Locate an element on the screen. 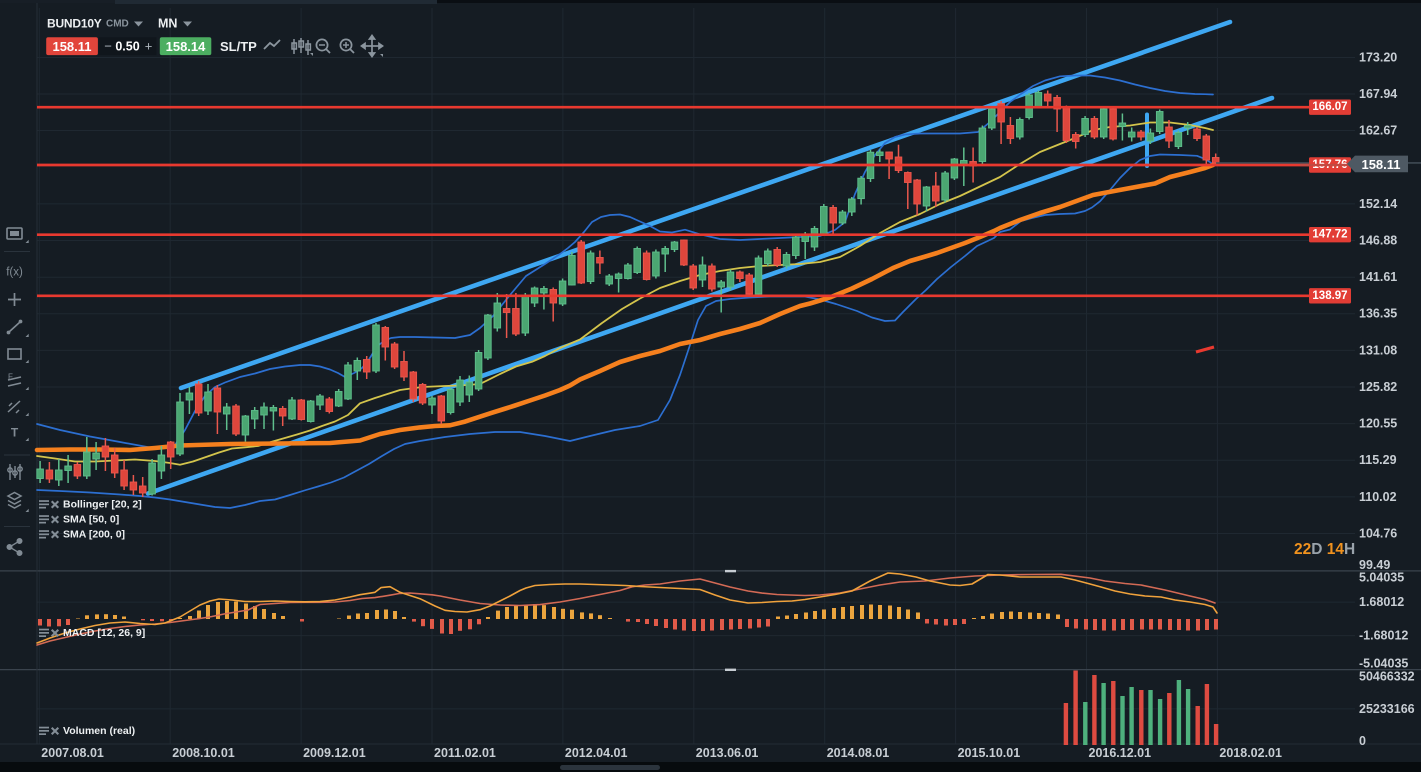  svg-text: 147.72 is located at coordinates (1329, 235).